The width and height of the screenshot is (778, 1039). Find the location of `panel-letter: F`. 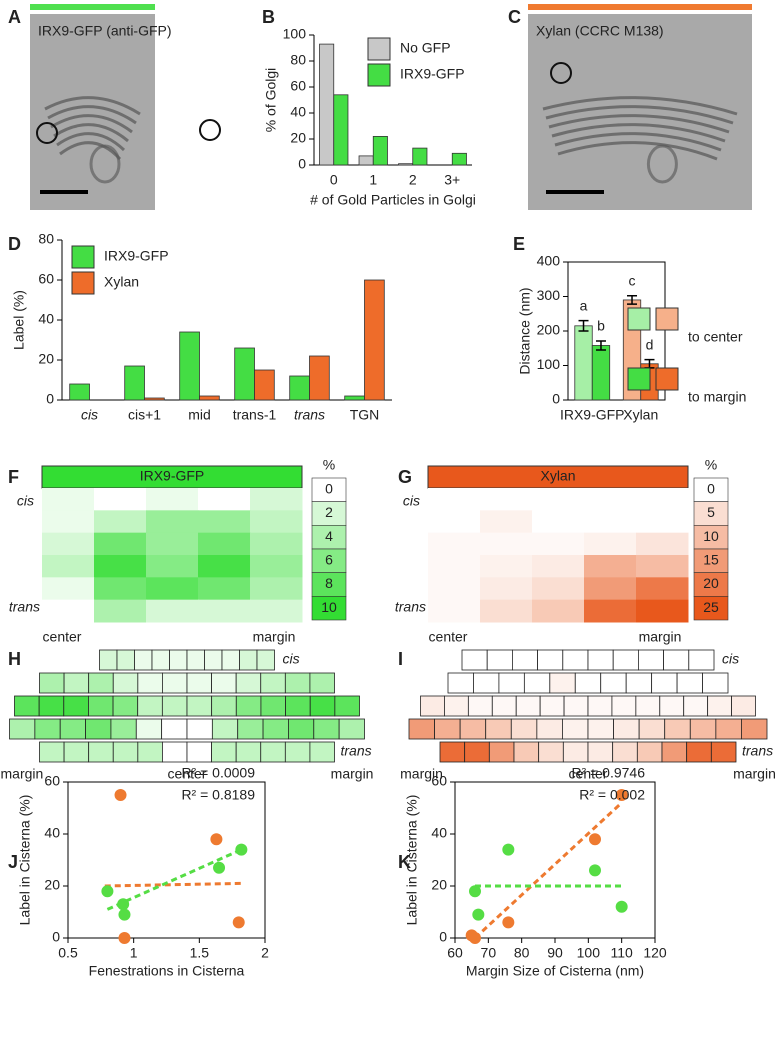

panel-letter: F is located at coordinates (13, 477).